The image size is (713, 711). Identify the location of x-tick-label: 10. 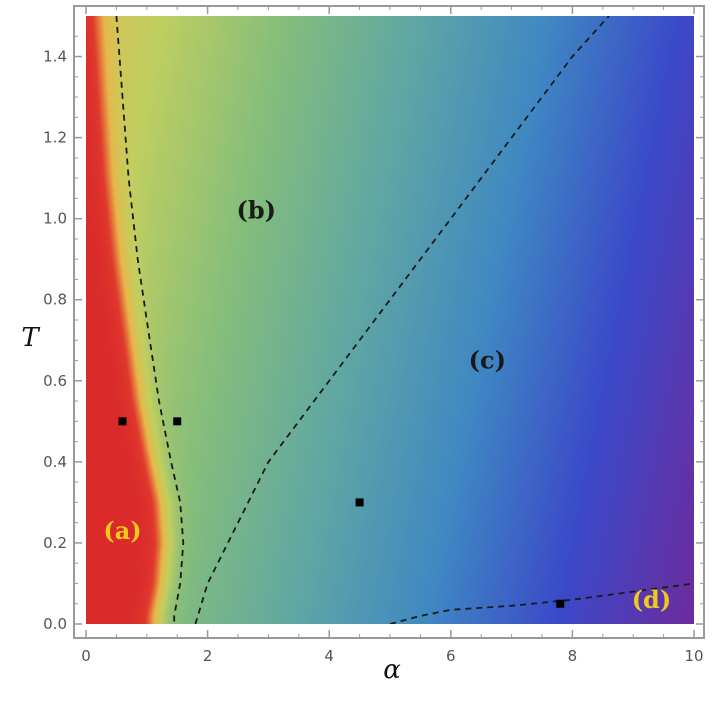
(693, 656).